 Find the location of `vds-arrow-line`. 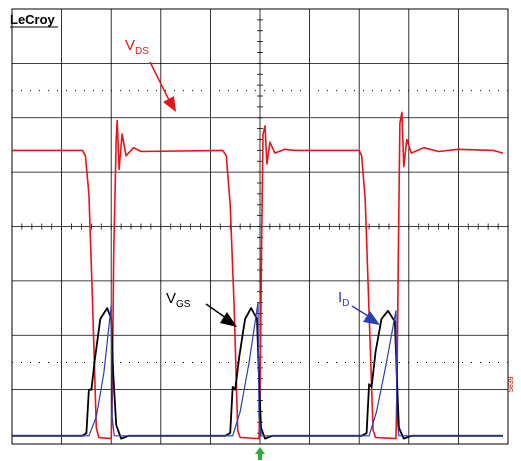

vds-arrow-line is located at coordinates (160, 82).